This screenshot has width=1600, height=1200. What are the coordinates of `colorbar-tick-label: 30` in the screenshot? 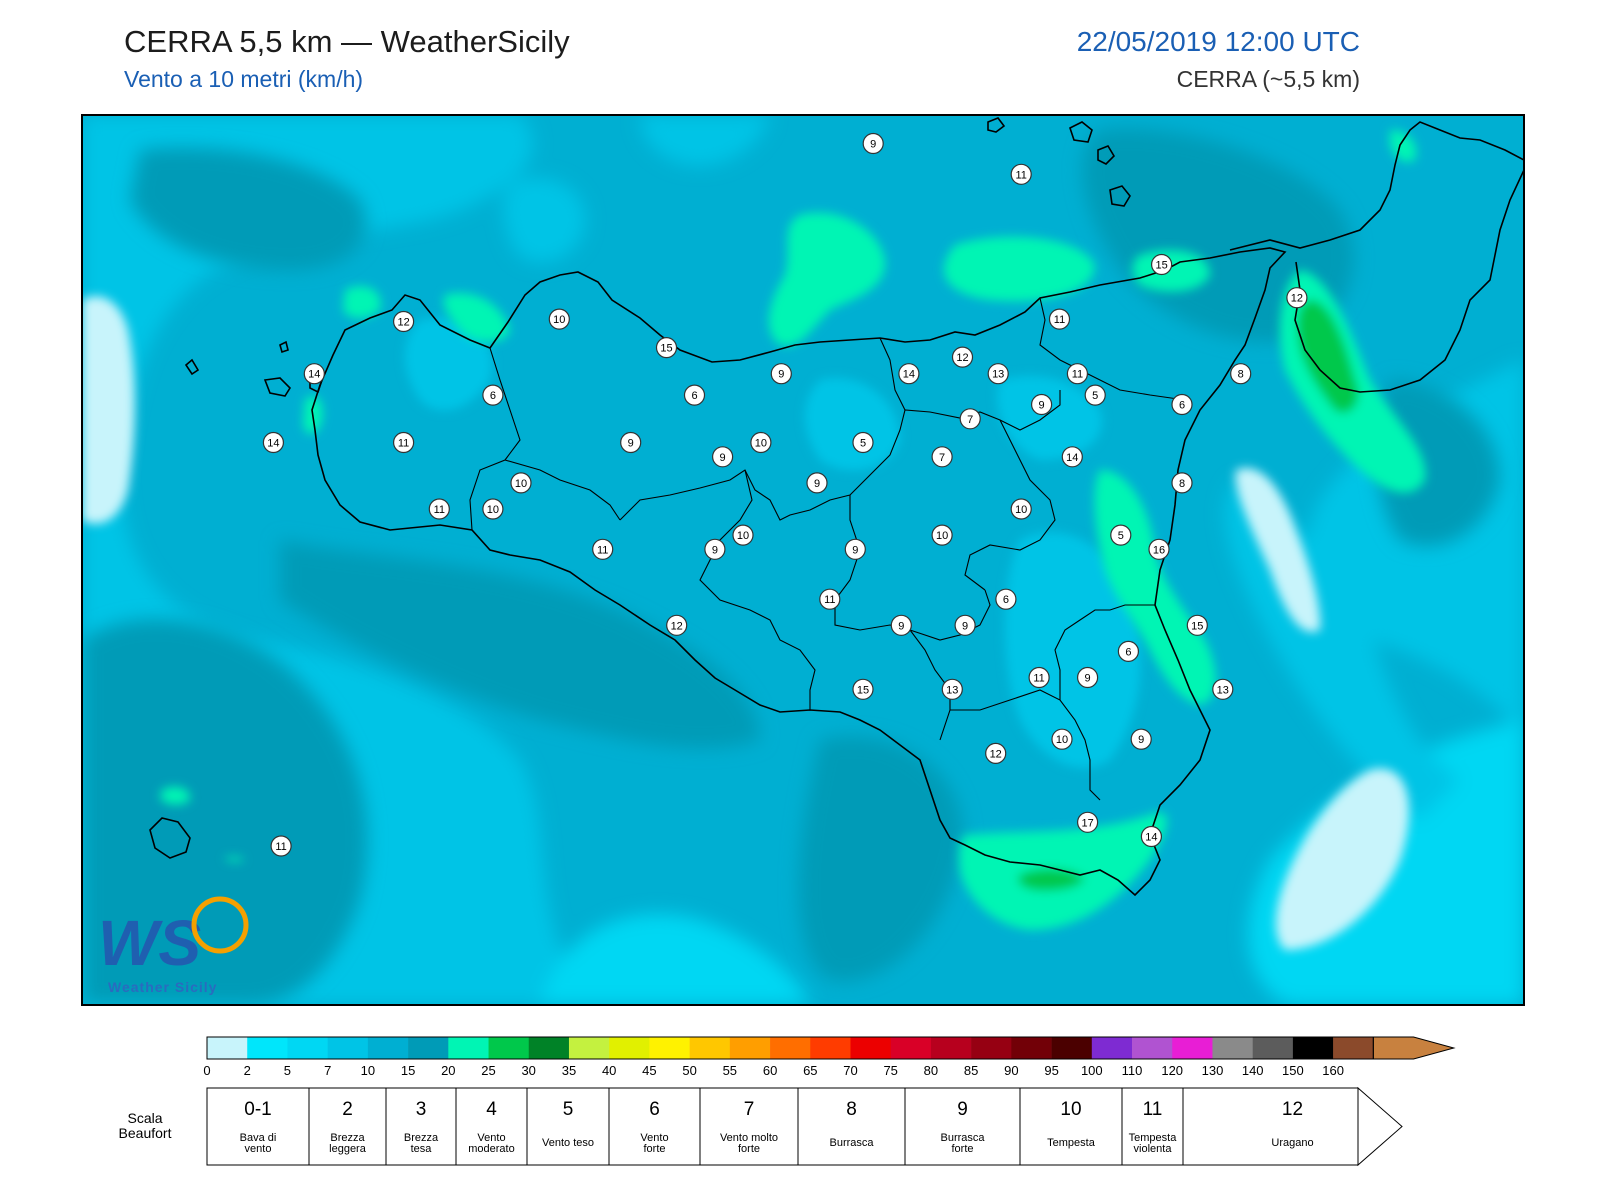 It's located at (528, 1070).